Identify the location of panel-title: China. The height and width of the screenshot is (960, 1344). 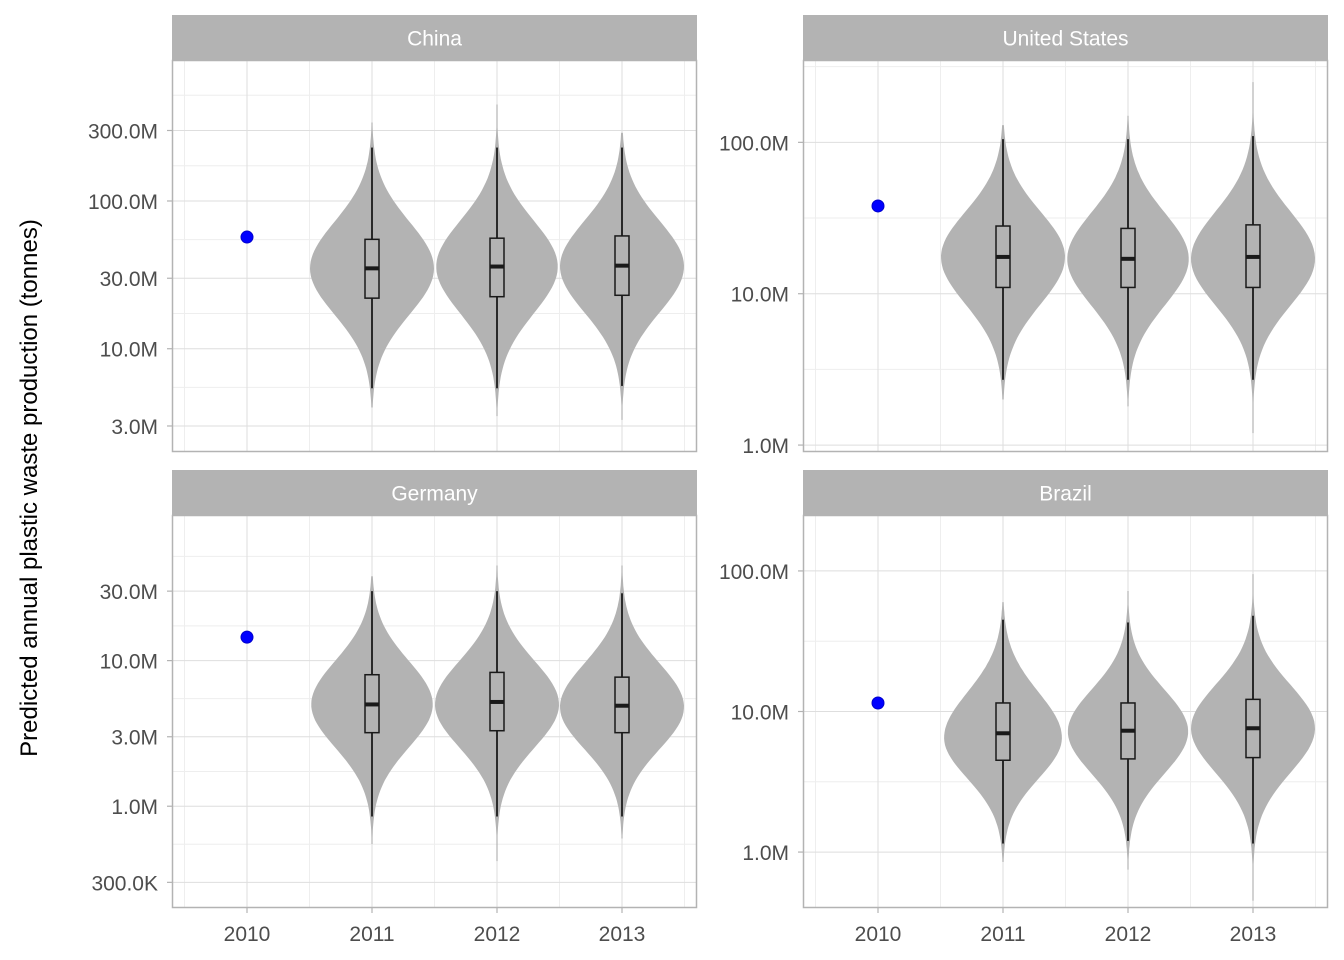
(434, 39).